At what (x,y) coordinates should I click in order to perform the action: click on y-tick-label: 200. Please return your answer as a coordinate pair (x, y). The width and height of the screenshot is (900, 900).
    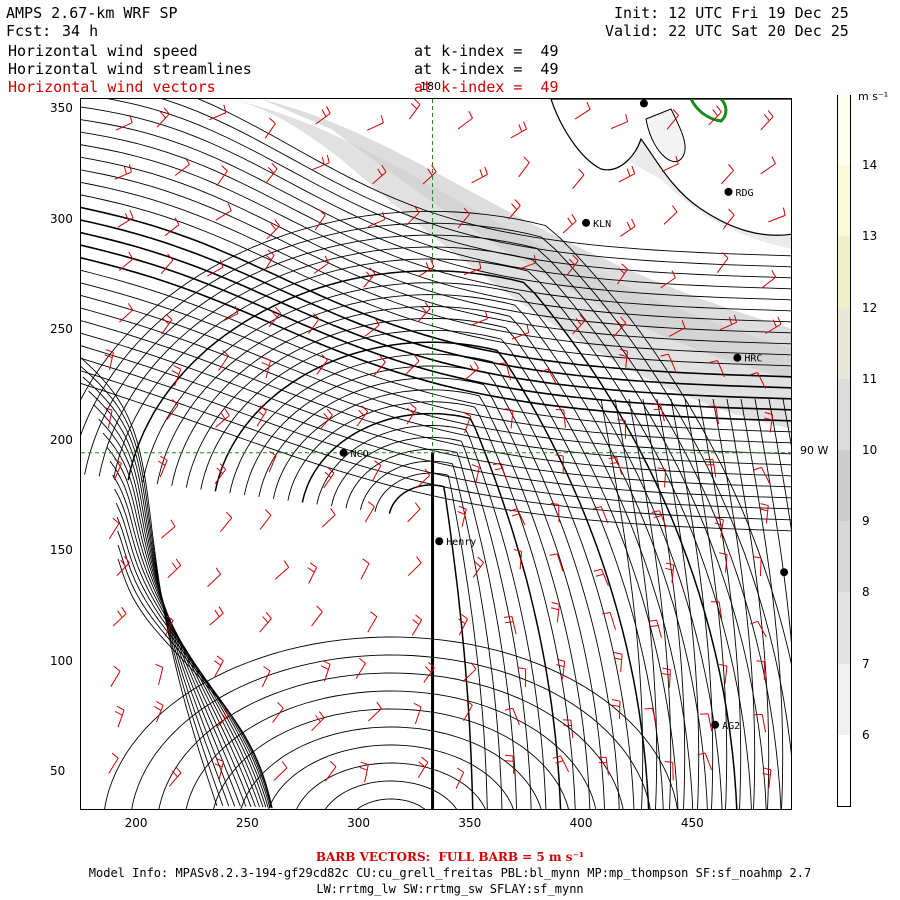
    Looking at the image, I should click on (61, 439).